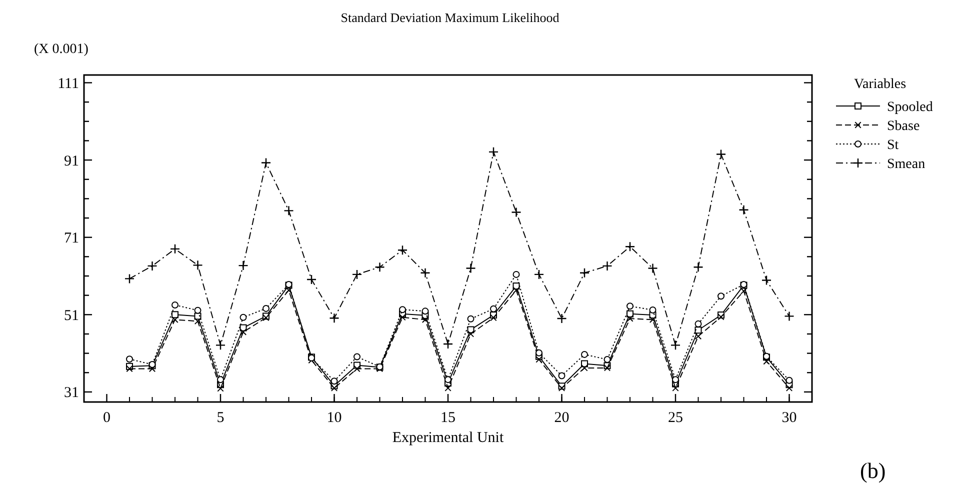 This screenshot has height=488, width=958. I want to click on text: (b), so click(873, 470).